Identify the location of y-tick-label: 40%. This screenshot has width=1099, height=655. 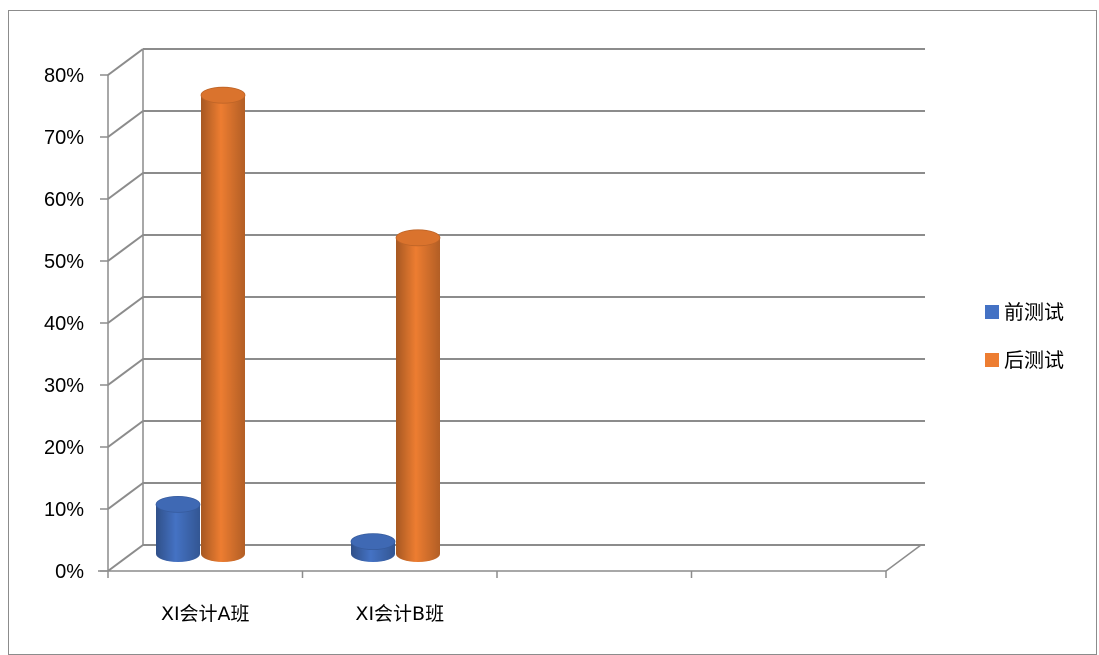
(64, 324).